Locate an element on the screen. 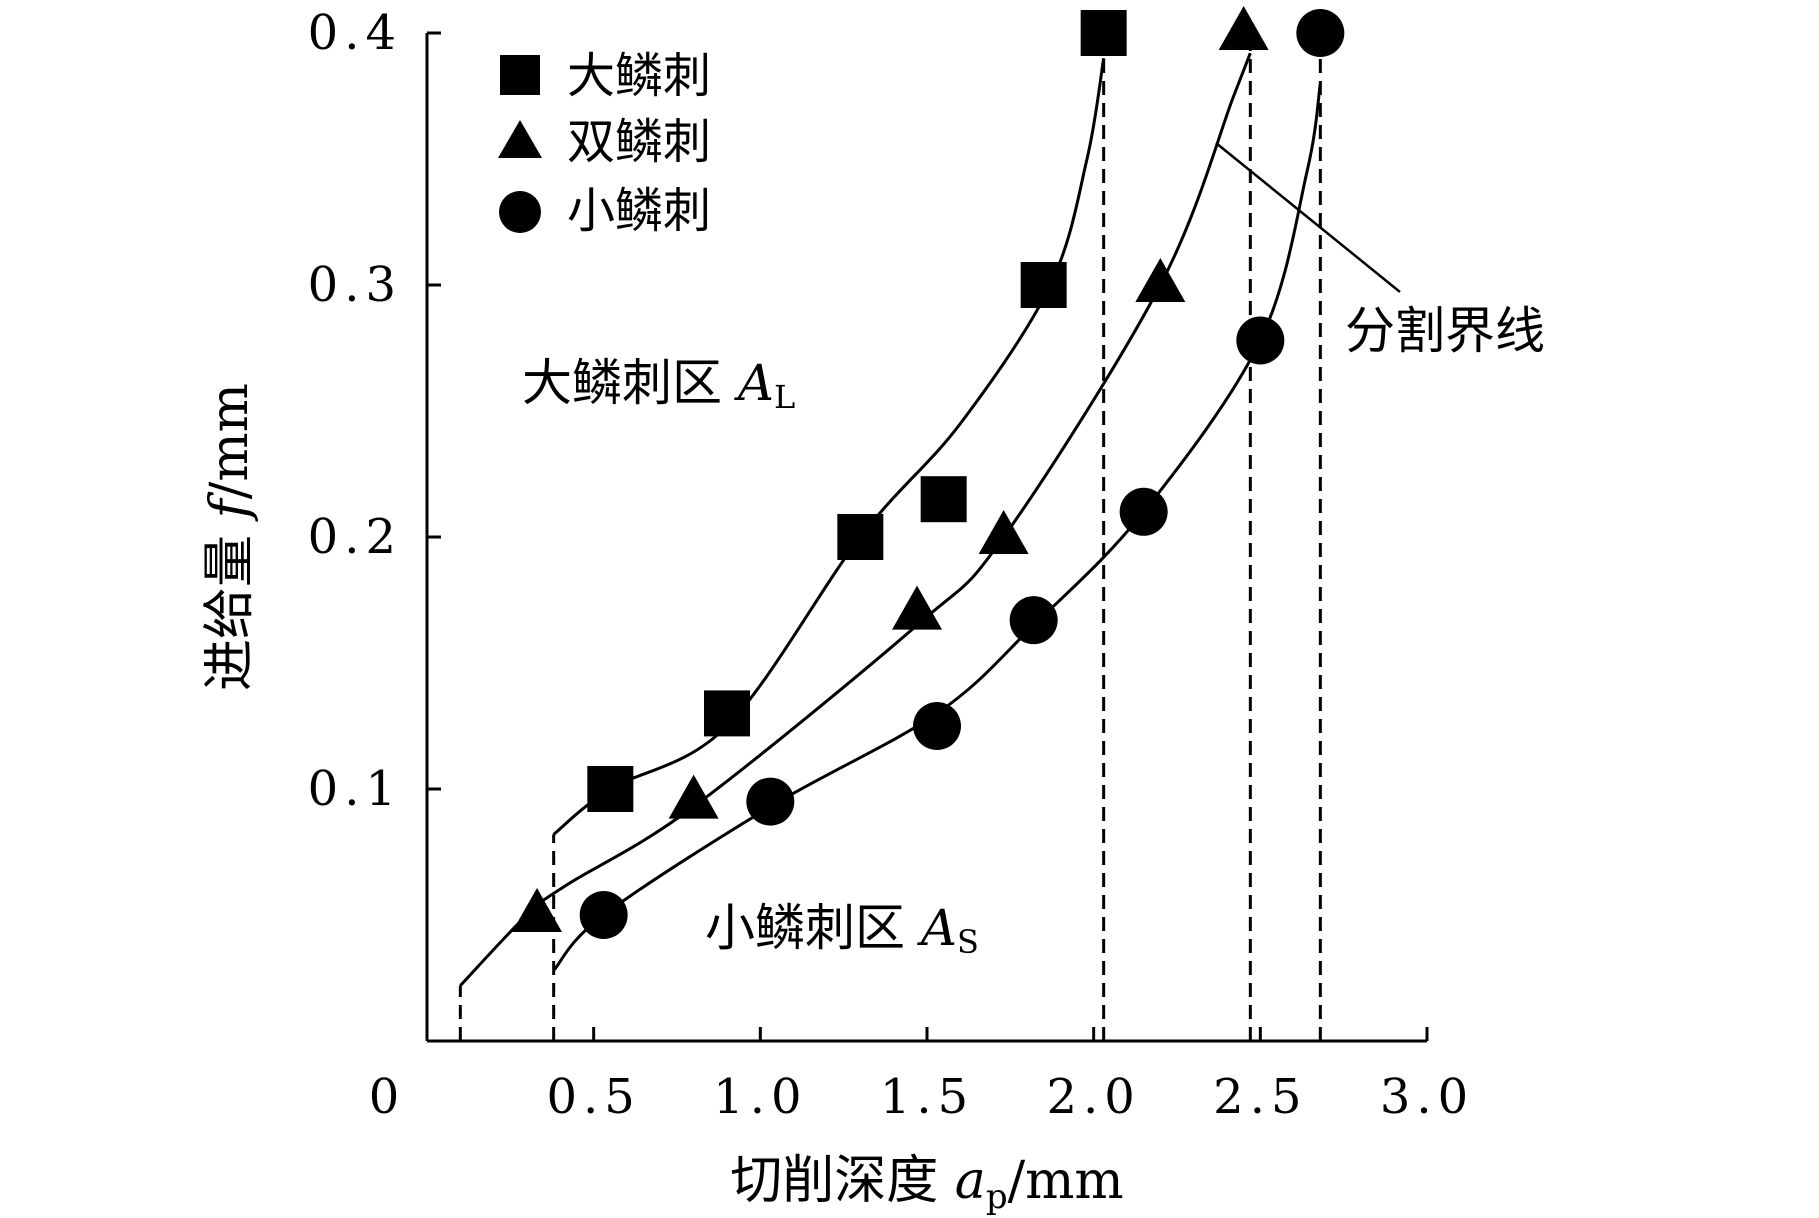 The image size is (1819, 1218). x-axis-label-unit: /mm is located at coordinates (1066, 1181).